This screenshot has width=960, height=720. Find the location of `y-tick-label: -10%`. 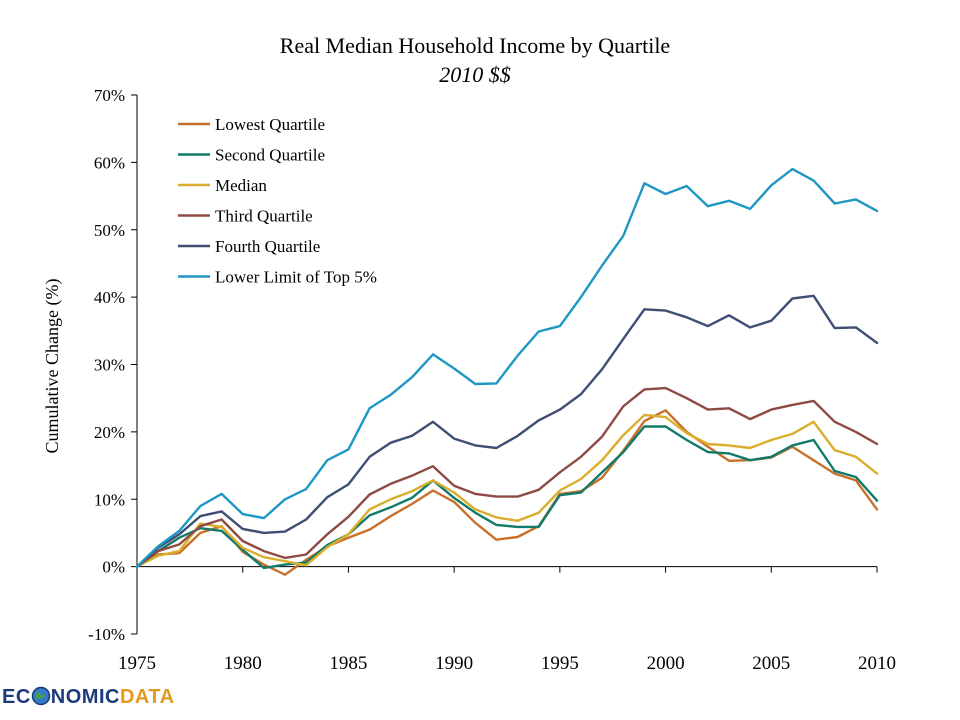

y-tick-label: -10% is located at coordinates (106, 634).